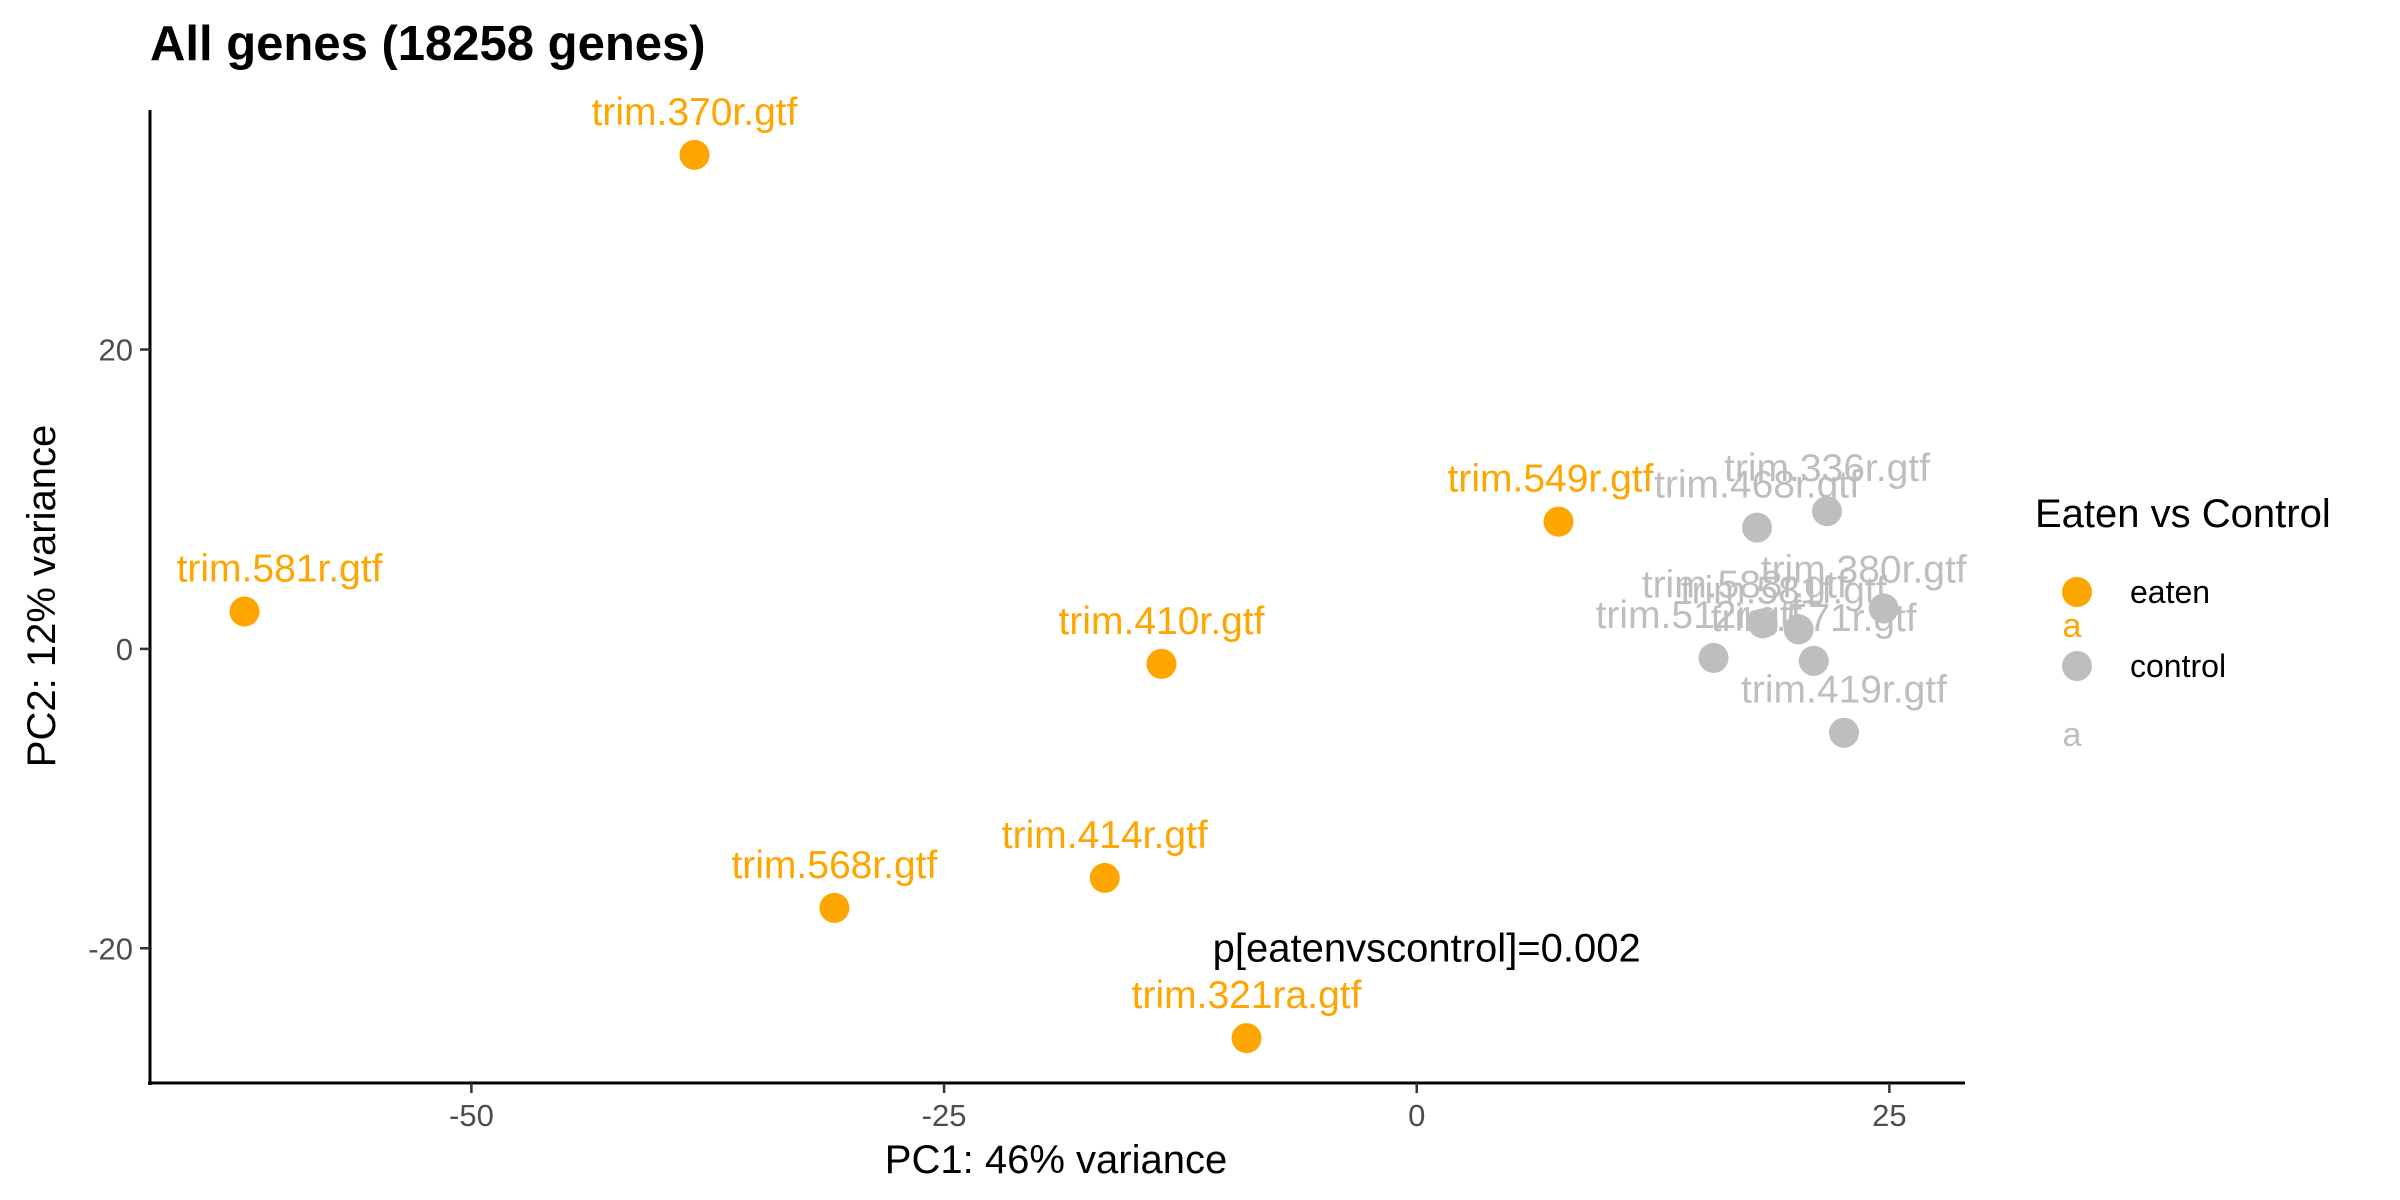 Image resolution: width=2400 pixels, height=1200 pixels. I want to click on eaten-point-label: trim.414r.gtf, so click(1105, 835).